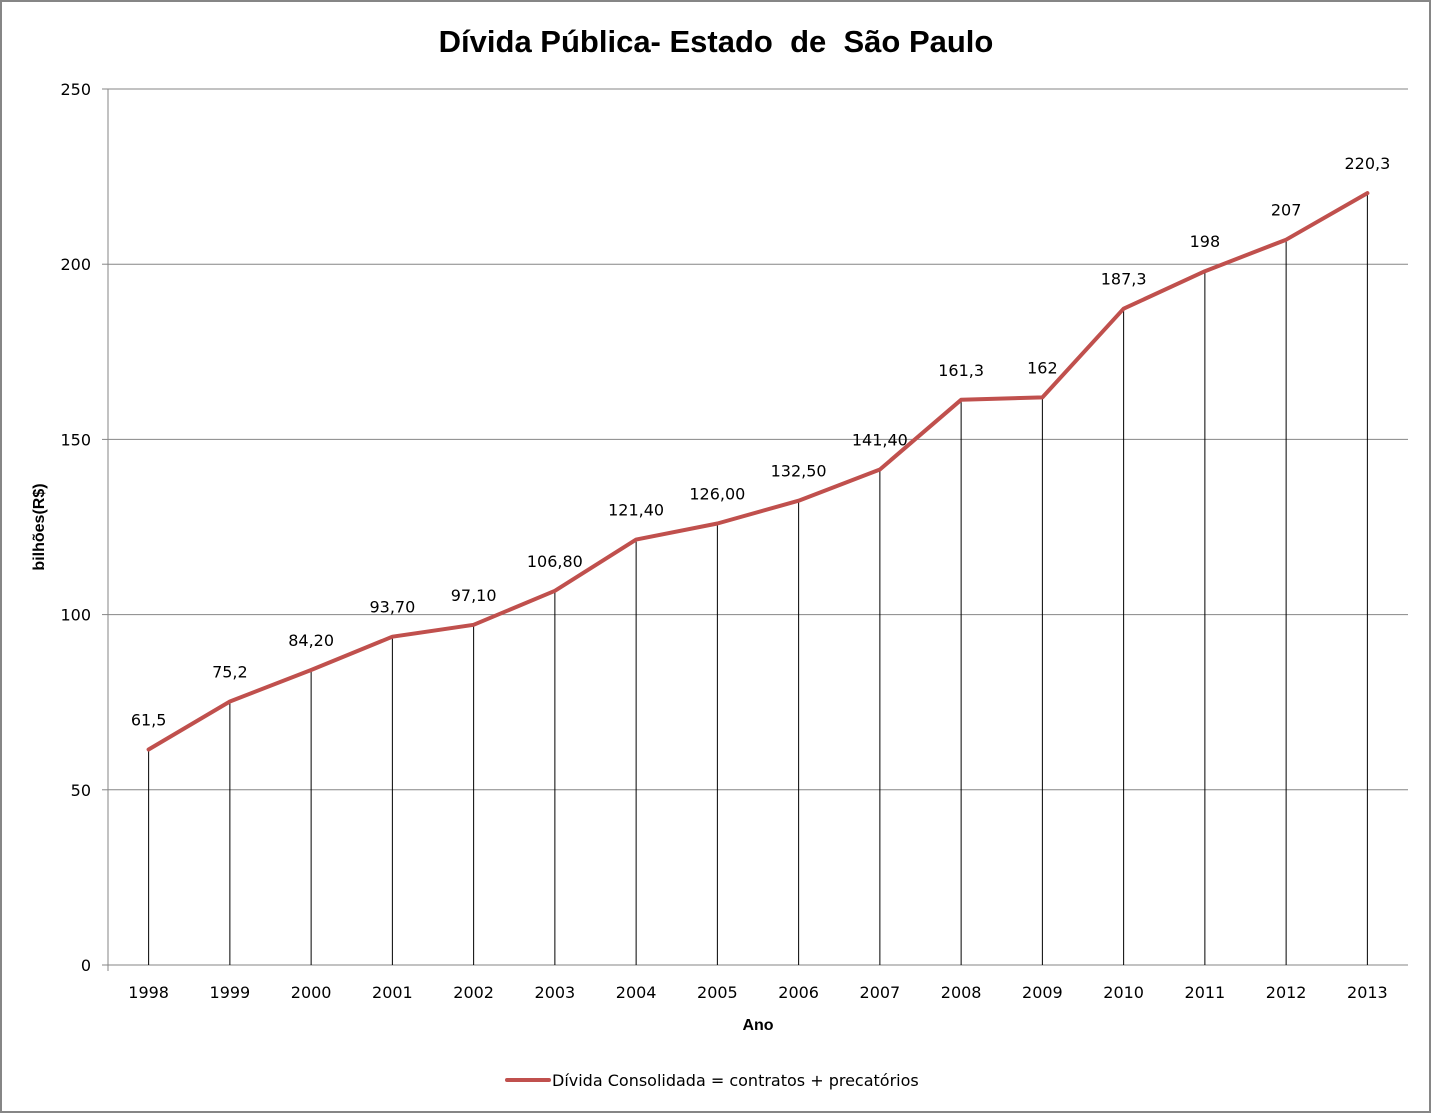 Image resolution: width=1431 pixels, height=1113 pixels. I want to click on x-tick-label: 1998, so click(148, 992).